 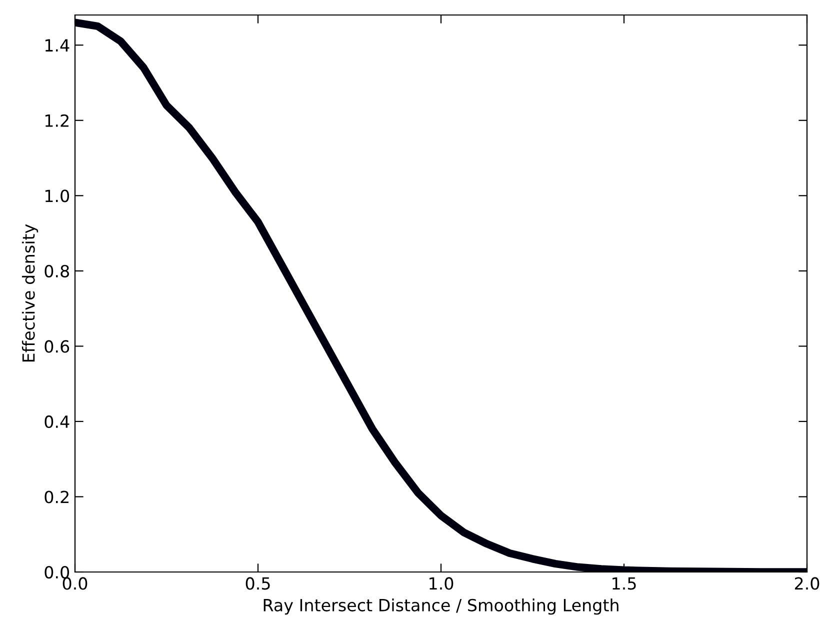 I want to click on y-tick-label: 0.8, so click(x=56, y=271).